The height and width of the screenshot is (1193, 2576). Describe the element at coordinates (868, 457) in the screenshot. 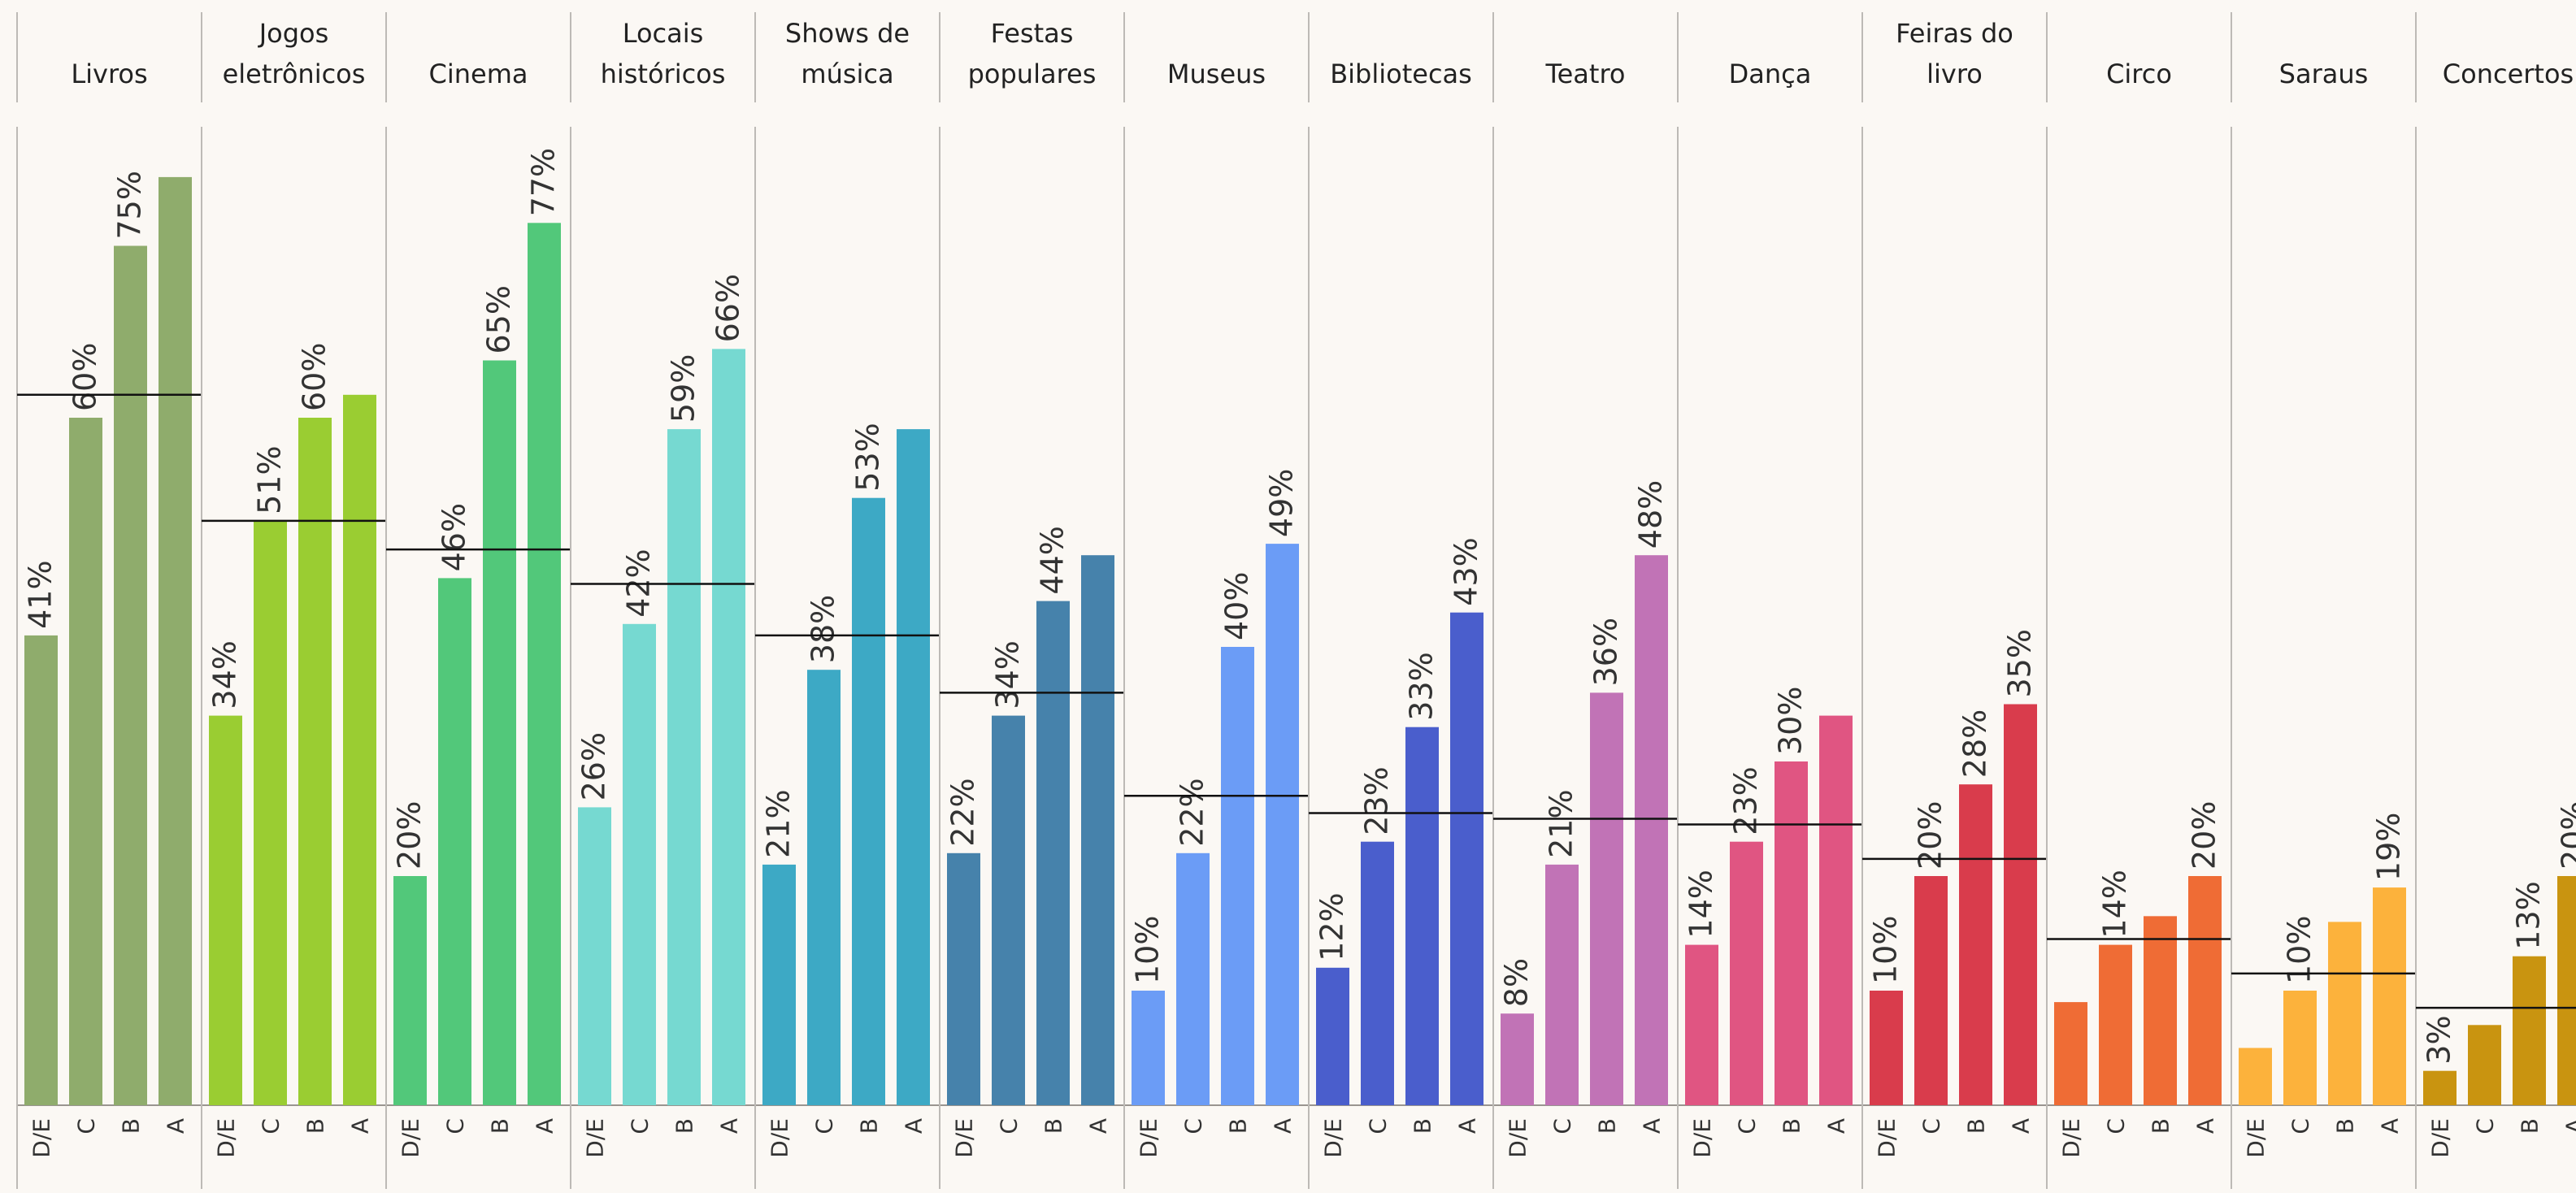

I see `data-label: 53%` at that location.